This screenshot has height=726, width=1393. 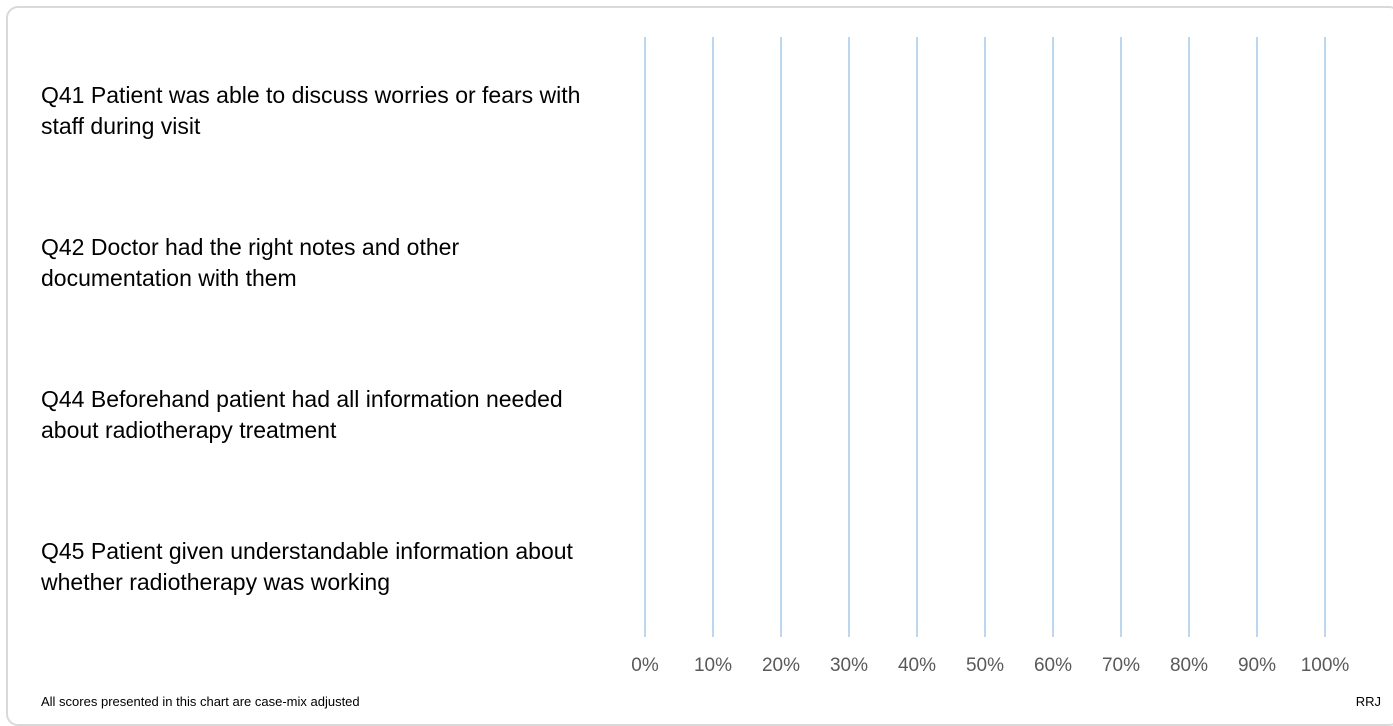 I want to click on x-tick-label-7: 70%, so click(x=1121, y=665).